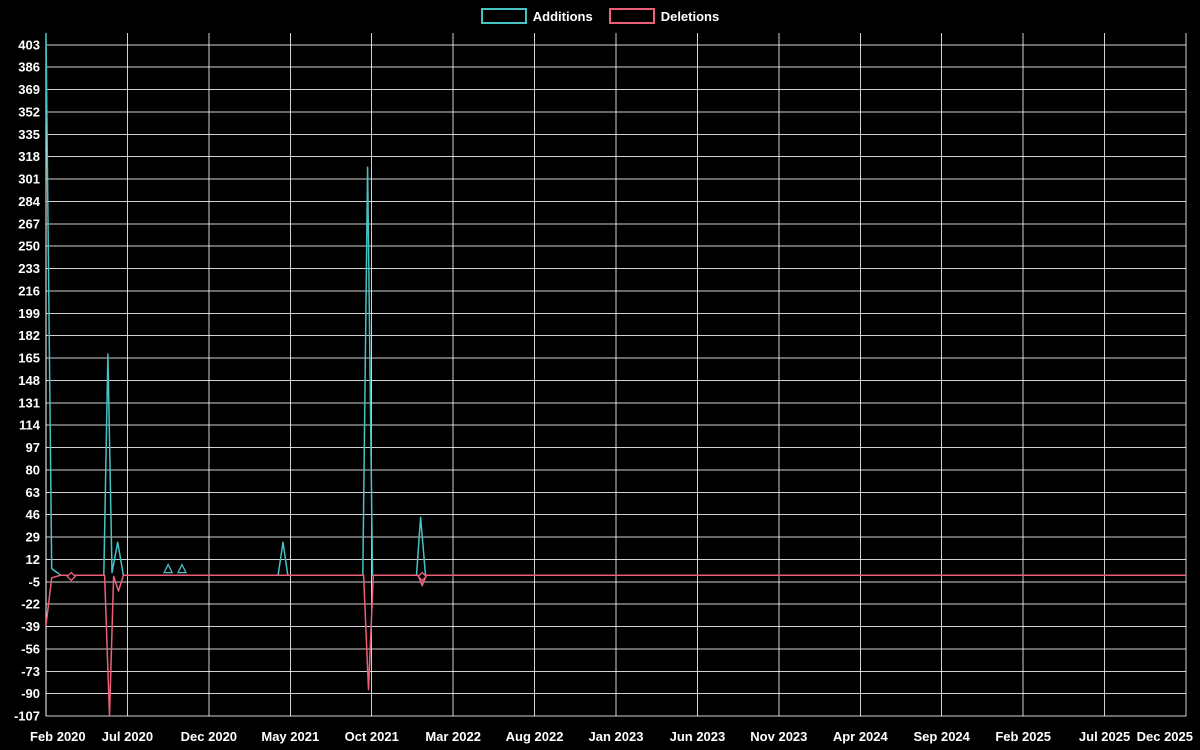 The image size is (1200, 750). Describe the element at coordinates (631, 16) in the screenshot. I see `legend-swatch-deletions-icon` at that location.